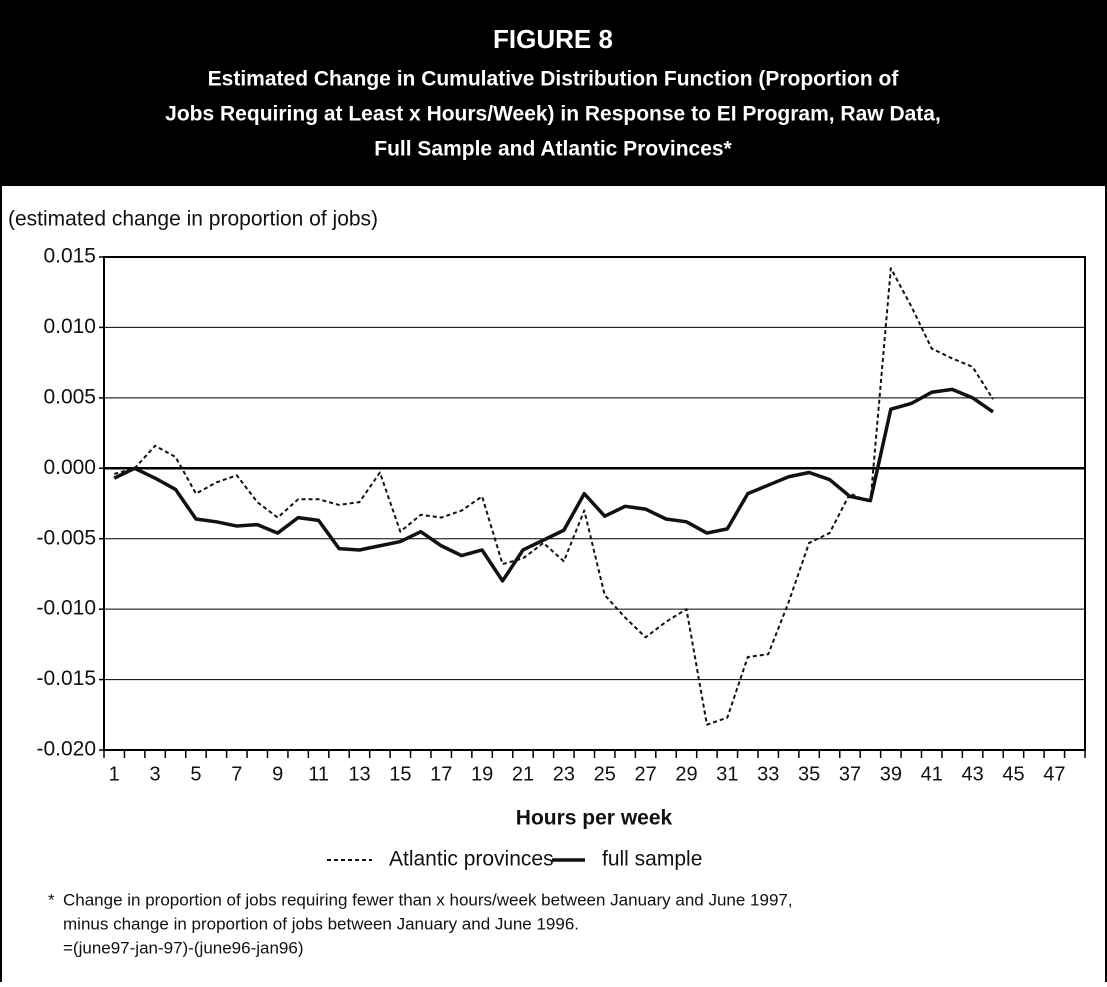 The image size is (1107, 987). Describe the element at coordinates (605, 774) in the screenshot. I see `x-tick-label: 25` at that location.